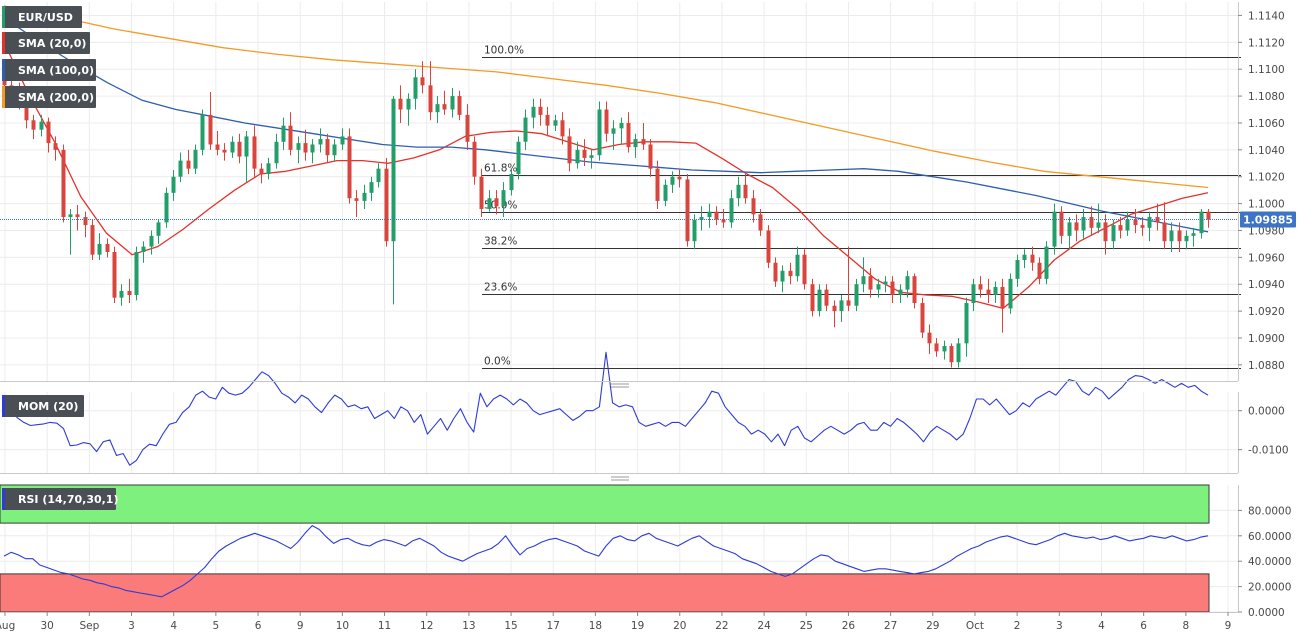 This screenshot has height=637, width=1312. Describe the element at coordinates (42, 17) in the screenshot. I see `legend-eurusd: EUR/USD` at that location.